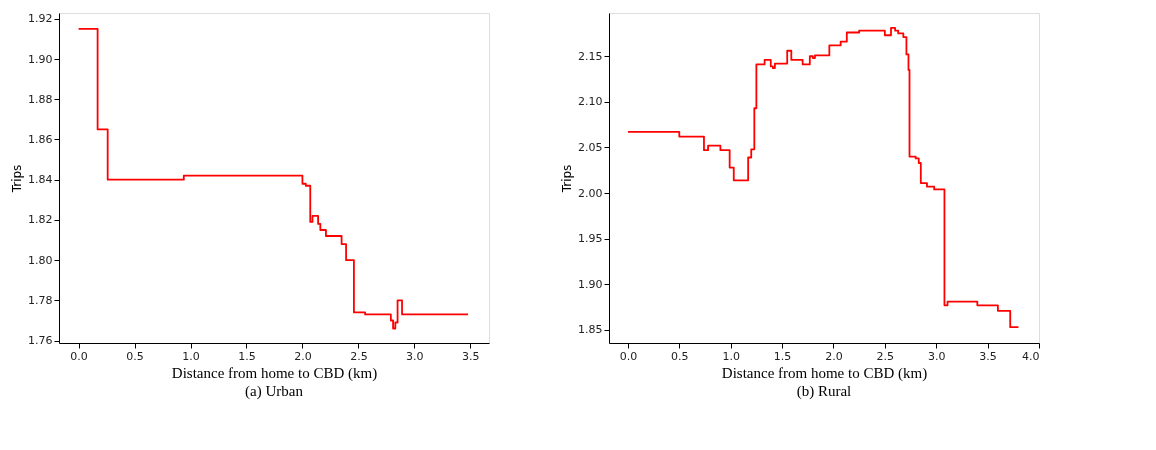  I want to click on y-tick-label: 2.10, so click(590, 102).